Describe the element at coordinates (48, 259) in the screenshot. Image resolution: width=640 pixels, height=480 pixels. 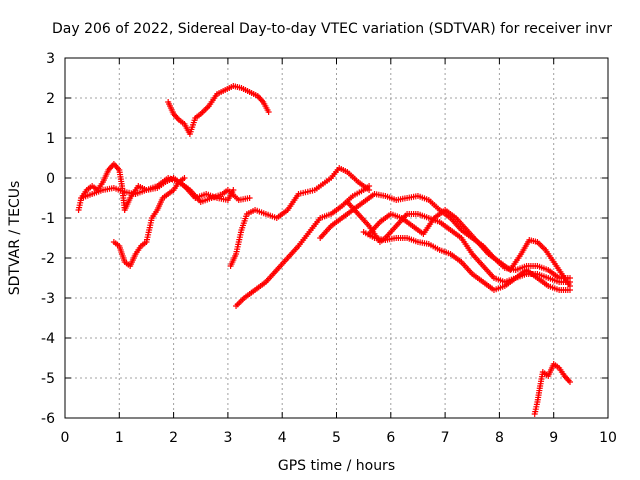
I see `y-tick-label: -2` at that location.